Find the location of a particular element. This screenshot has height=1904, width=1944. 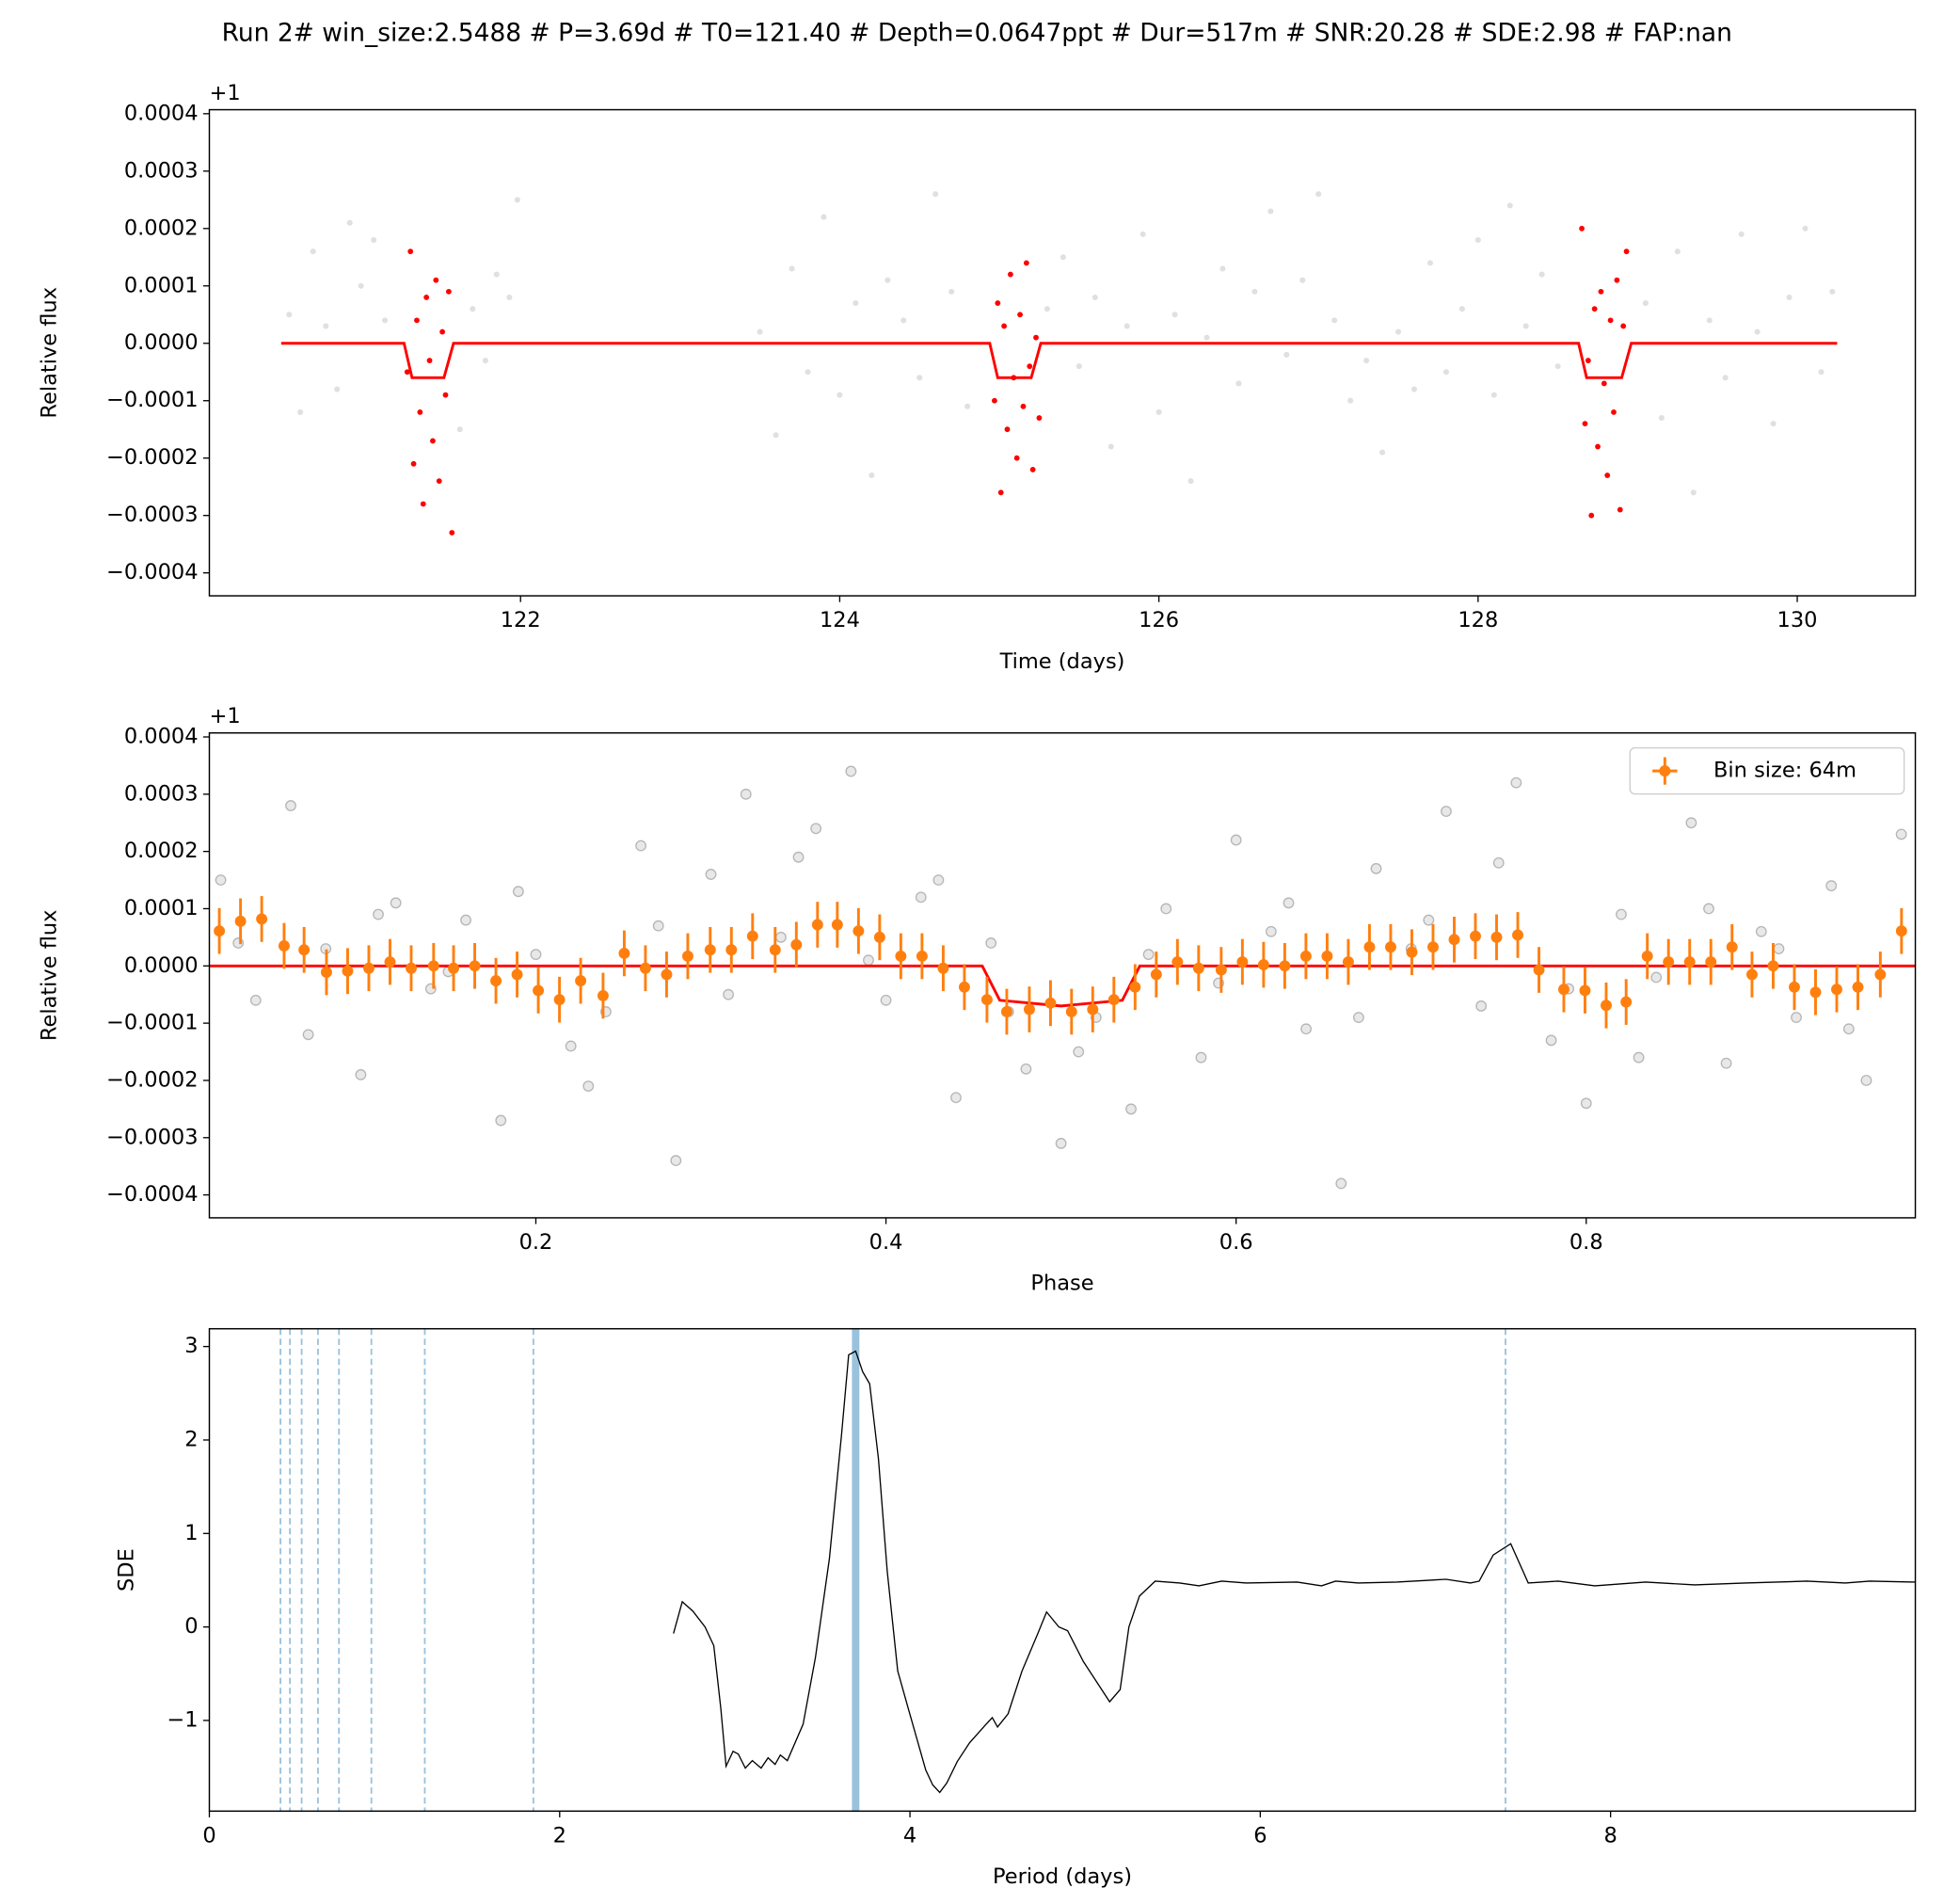

x-tick-label: 130 is located at coordinates (1797, 620).